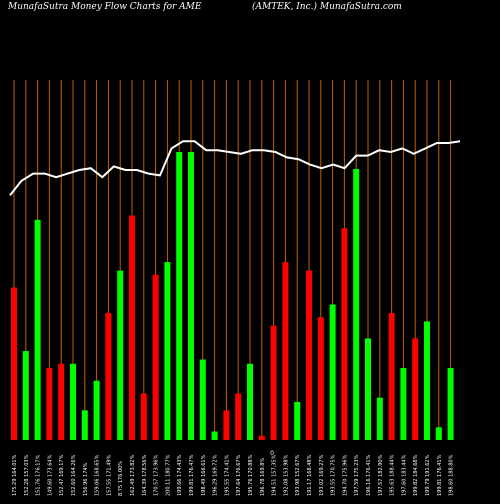 Image resolution: width=500 pixels, height=504 pixels. Describe the element at coordinates (192, 475) in the screenshot. I see `x-tick-label: 199.81 176.47%` at that location.